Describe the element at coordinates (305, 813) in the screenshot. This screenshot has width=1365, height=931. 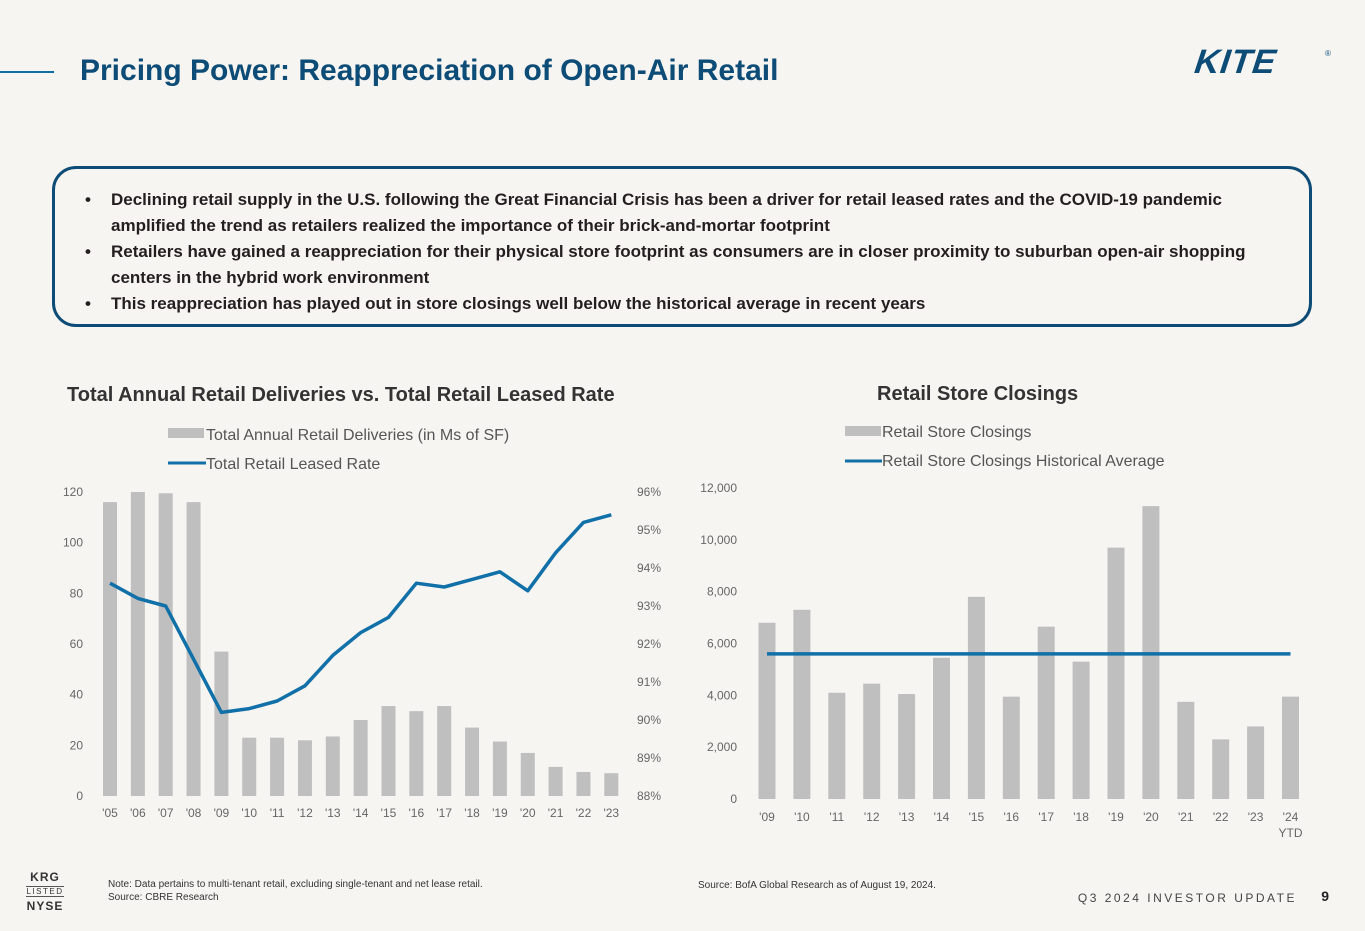
I see `x-axis-label: '12` at that location.